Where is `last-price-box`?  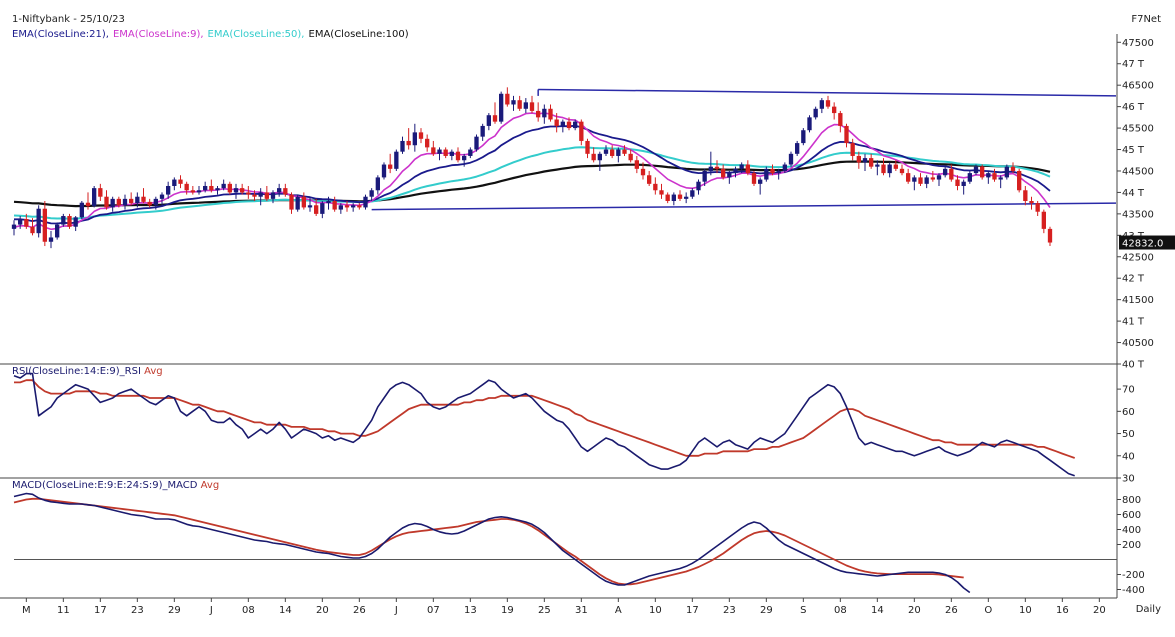 last-price-box is located at coordinates (1147, 242).